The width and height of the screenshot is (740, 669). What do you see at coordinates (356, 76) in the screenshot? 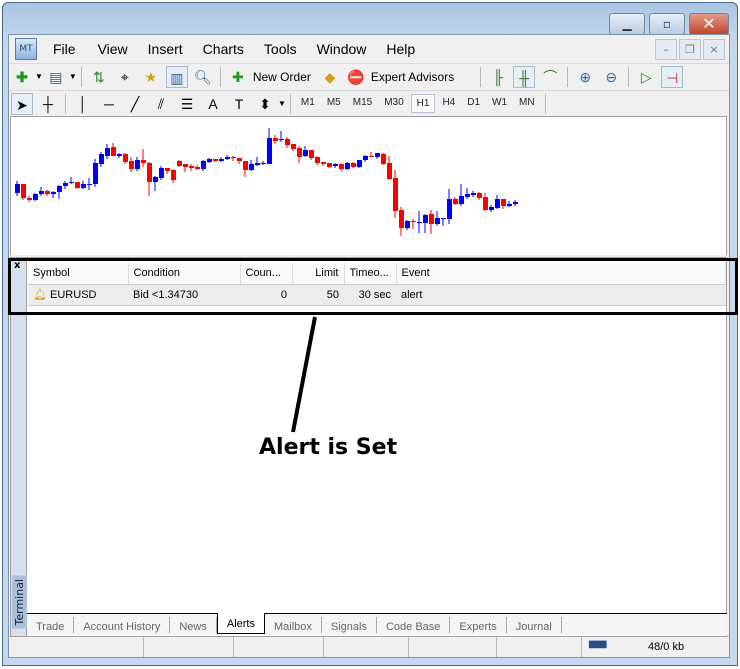
I see `expert-advisors-icon: ⛔` at bounding box center [356, 76].